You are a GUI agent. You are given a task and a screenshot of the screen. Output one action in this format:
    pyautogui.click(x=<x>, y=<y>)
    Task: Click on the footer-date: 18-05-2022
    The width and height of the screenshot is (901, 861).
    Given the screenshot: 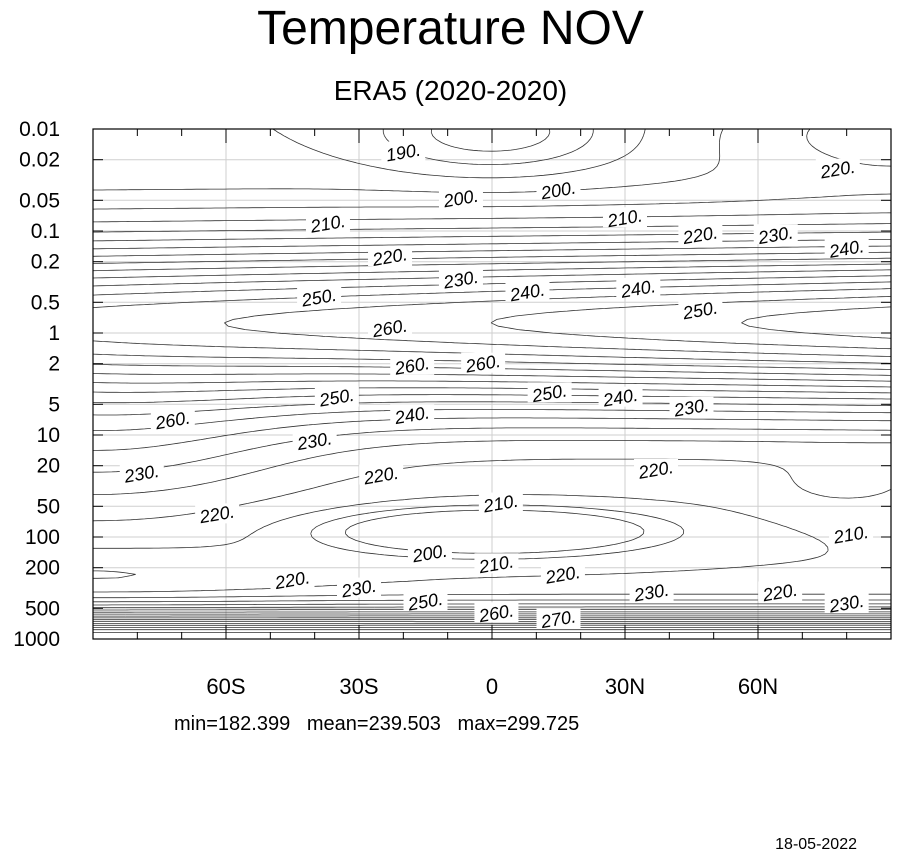 What is the action you would take?
    pyautogui.click(x=816, y=844)
    